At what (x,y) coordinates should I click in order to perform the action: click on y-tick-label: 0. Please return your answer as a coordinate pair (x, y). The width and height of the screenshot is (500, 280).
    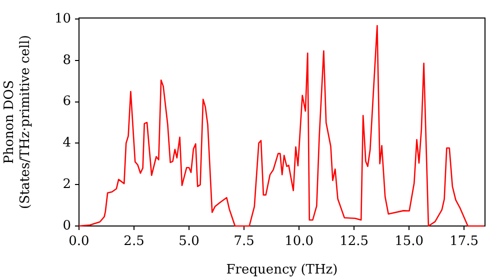
    Looking at the image, I should click on (66, 226).